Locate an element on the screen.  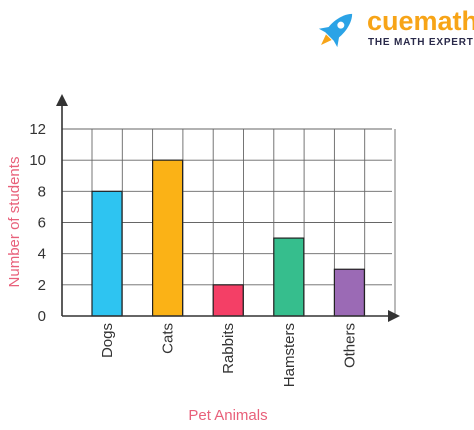
y-tick-labels: 0 2 4 6 8 10 12 is located at coordinates (37, 223).